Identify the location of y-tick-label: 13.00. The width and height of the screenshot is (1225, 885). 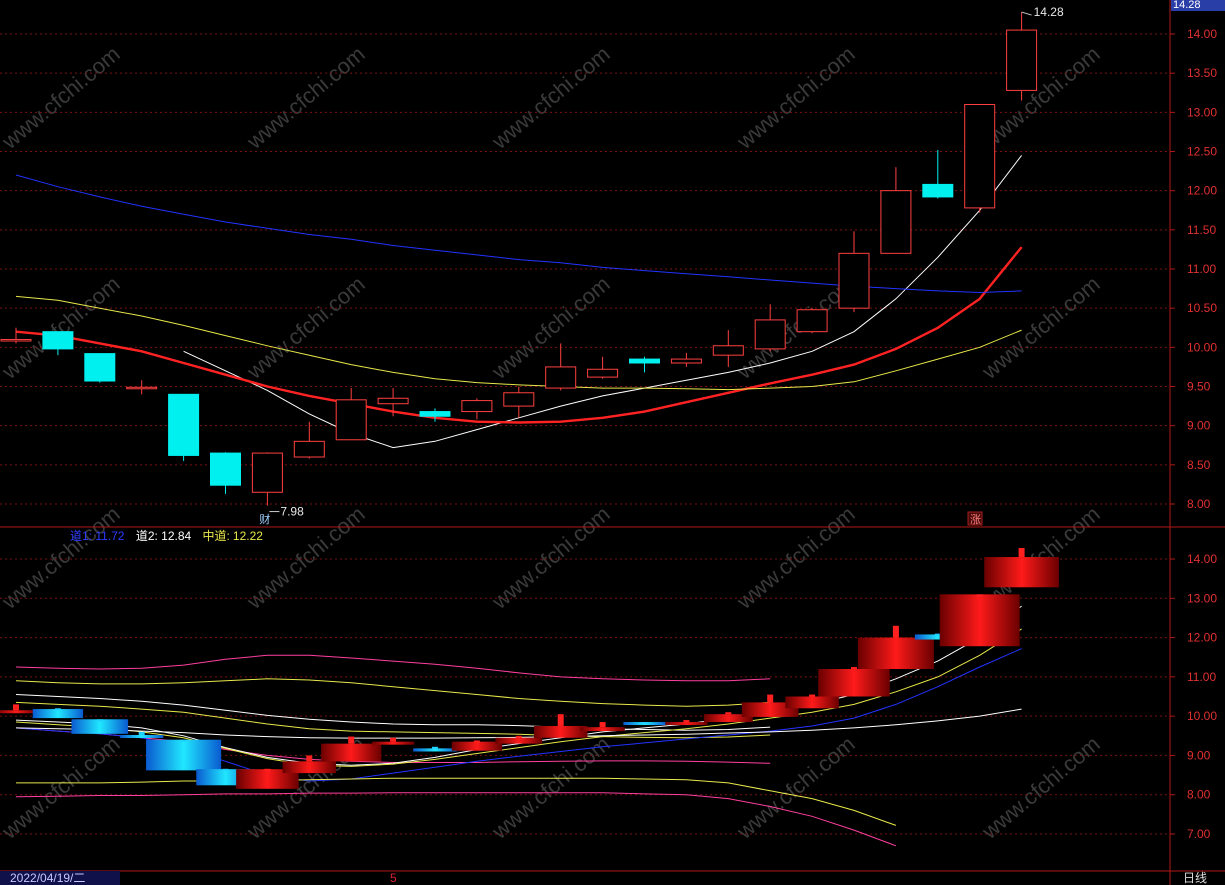
(1202, 598).